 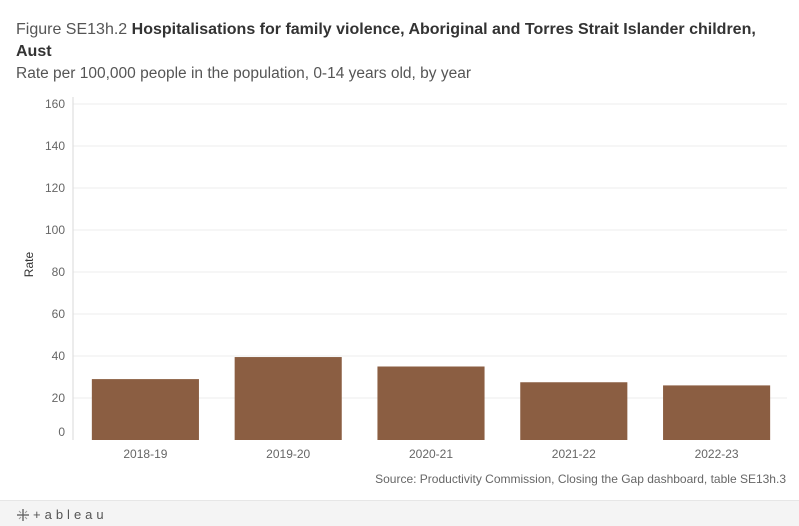 What do you see at coordinates (145, 454) in the screenshot?
I see `x-tick-label: 2018-19` at bounding box center [145, 454].